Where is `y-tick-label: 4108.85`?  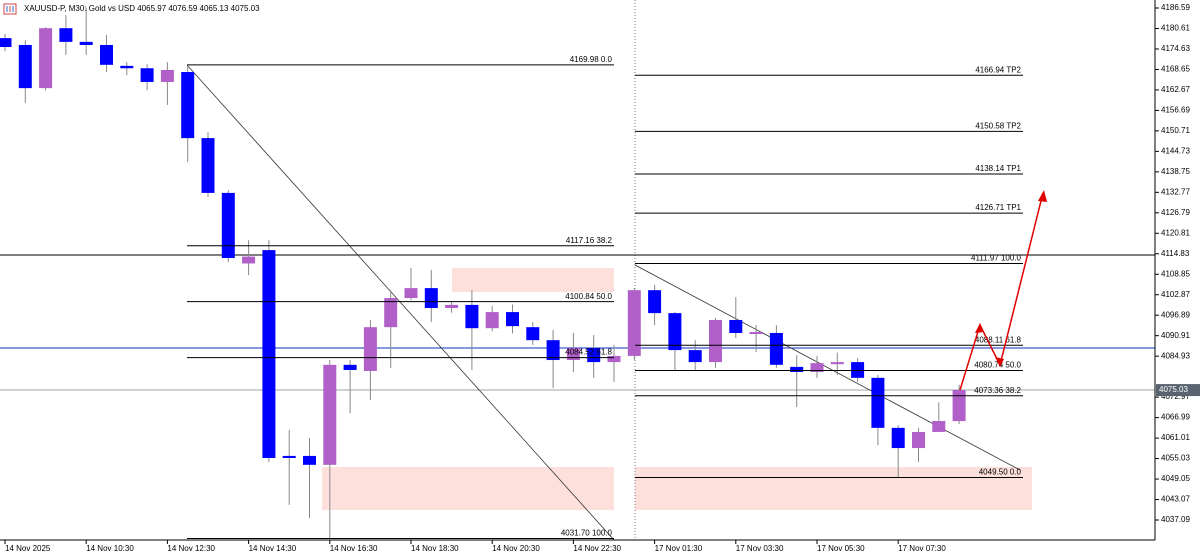
y-tick-label: 4108.85 is located at coordinates (1175, 273).